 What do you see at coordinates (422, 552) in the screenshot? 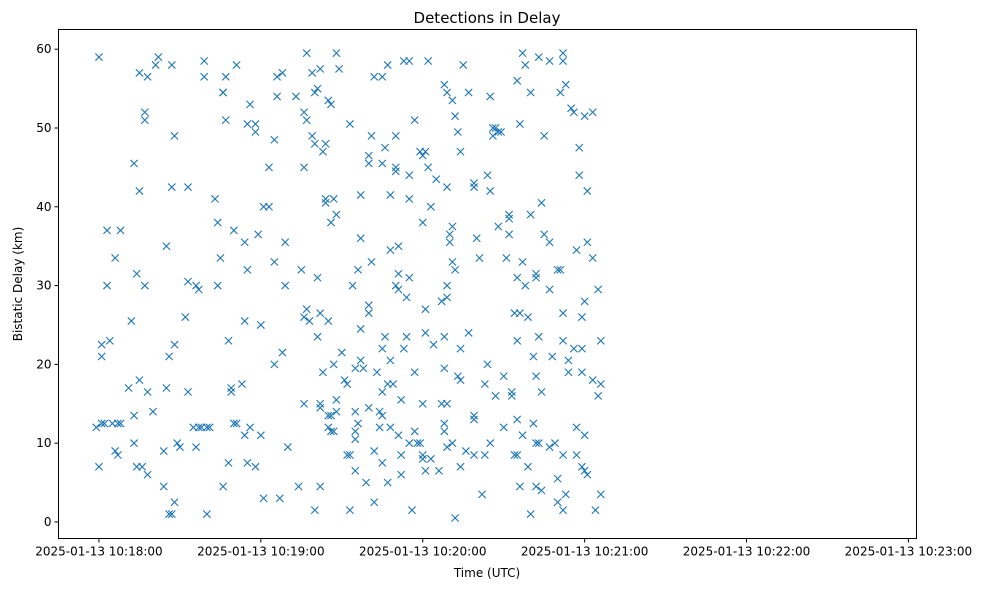
I see `x-tick-label: 2025-01-13 10:20:00` at bounding box center [422, 552].